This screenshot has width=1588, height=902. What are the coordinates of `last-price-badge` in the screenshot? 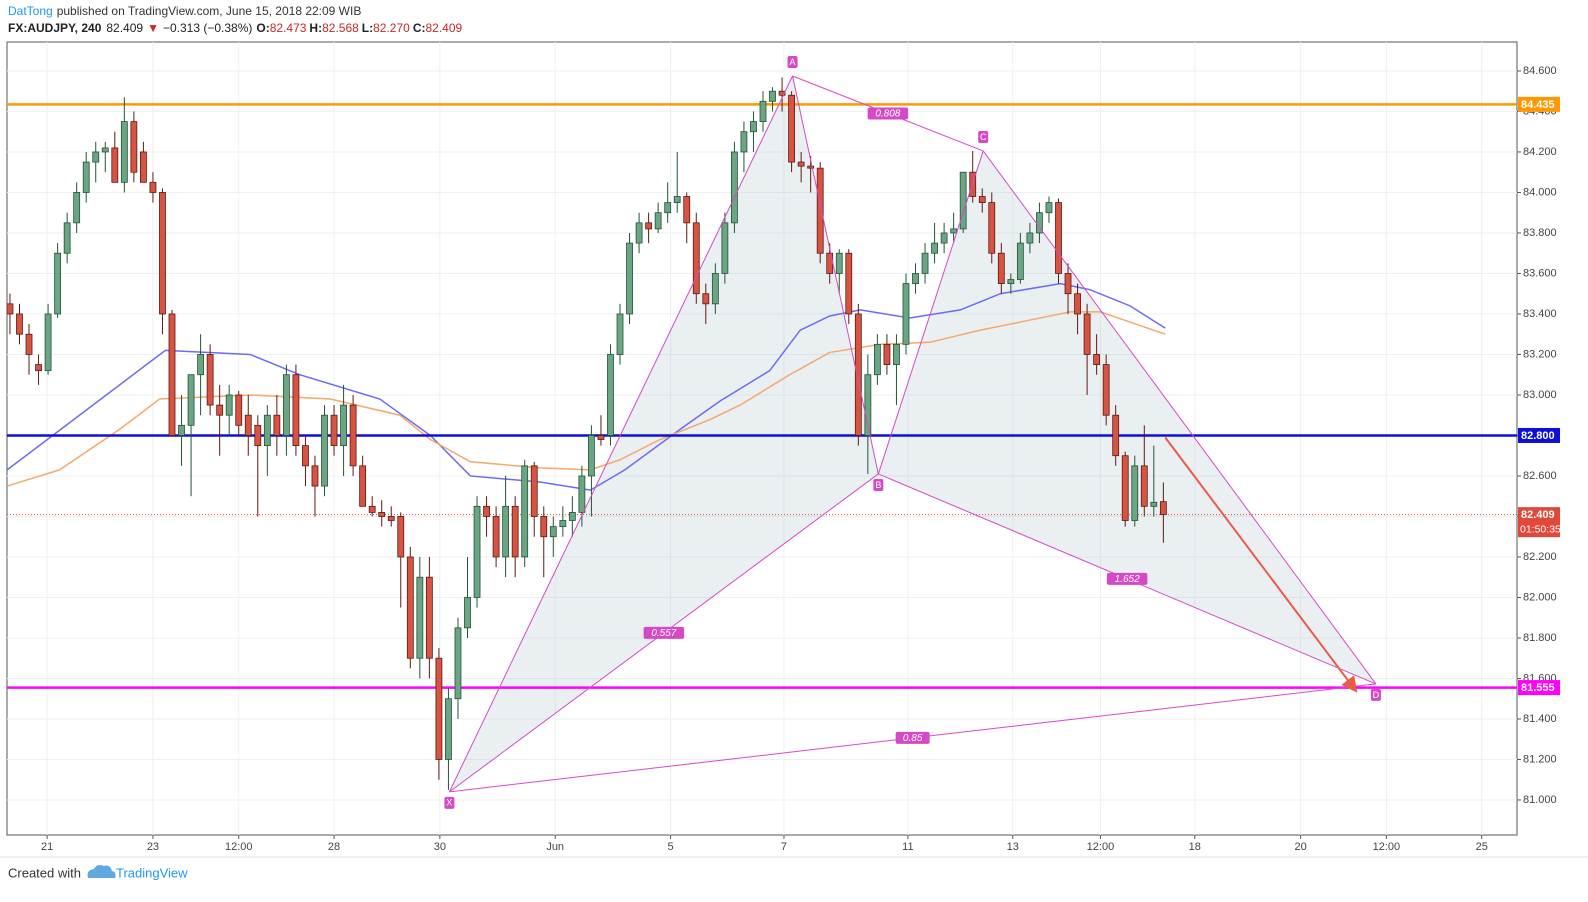 It's located at (1539, 522).